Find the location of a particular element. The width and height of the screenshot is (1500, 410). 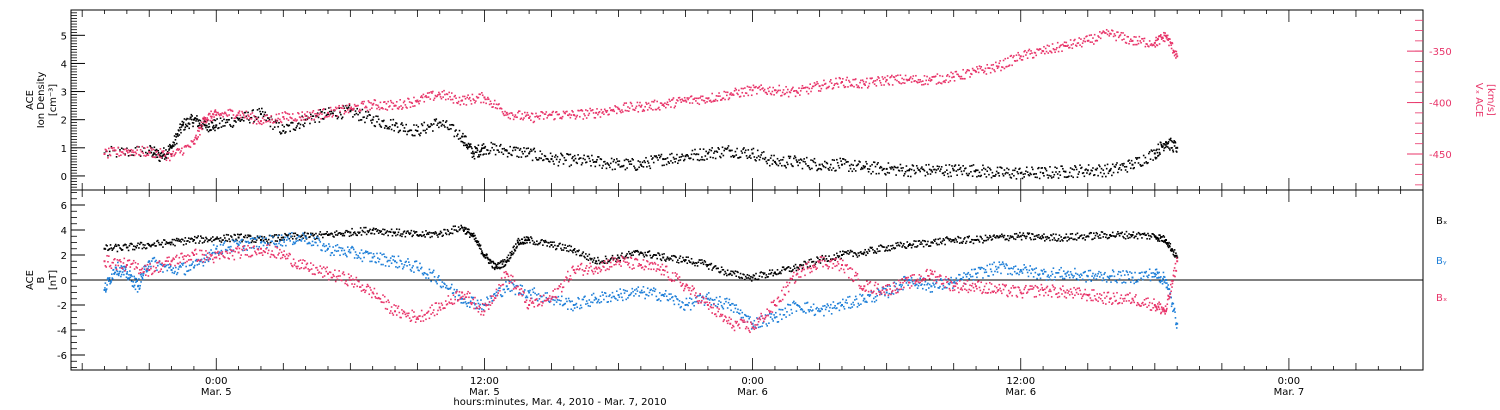

velocity-tick-label: -450 is located at coordinates (1440, 155).